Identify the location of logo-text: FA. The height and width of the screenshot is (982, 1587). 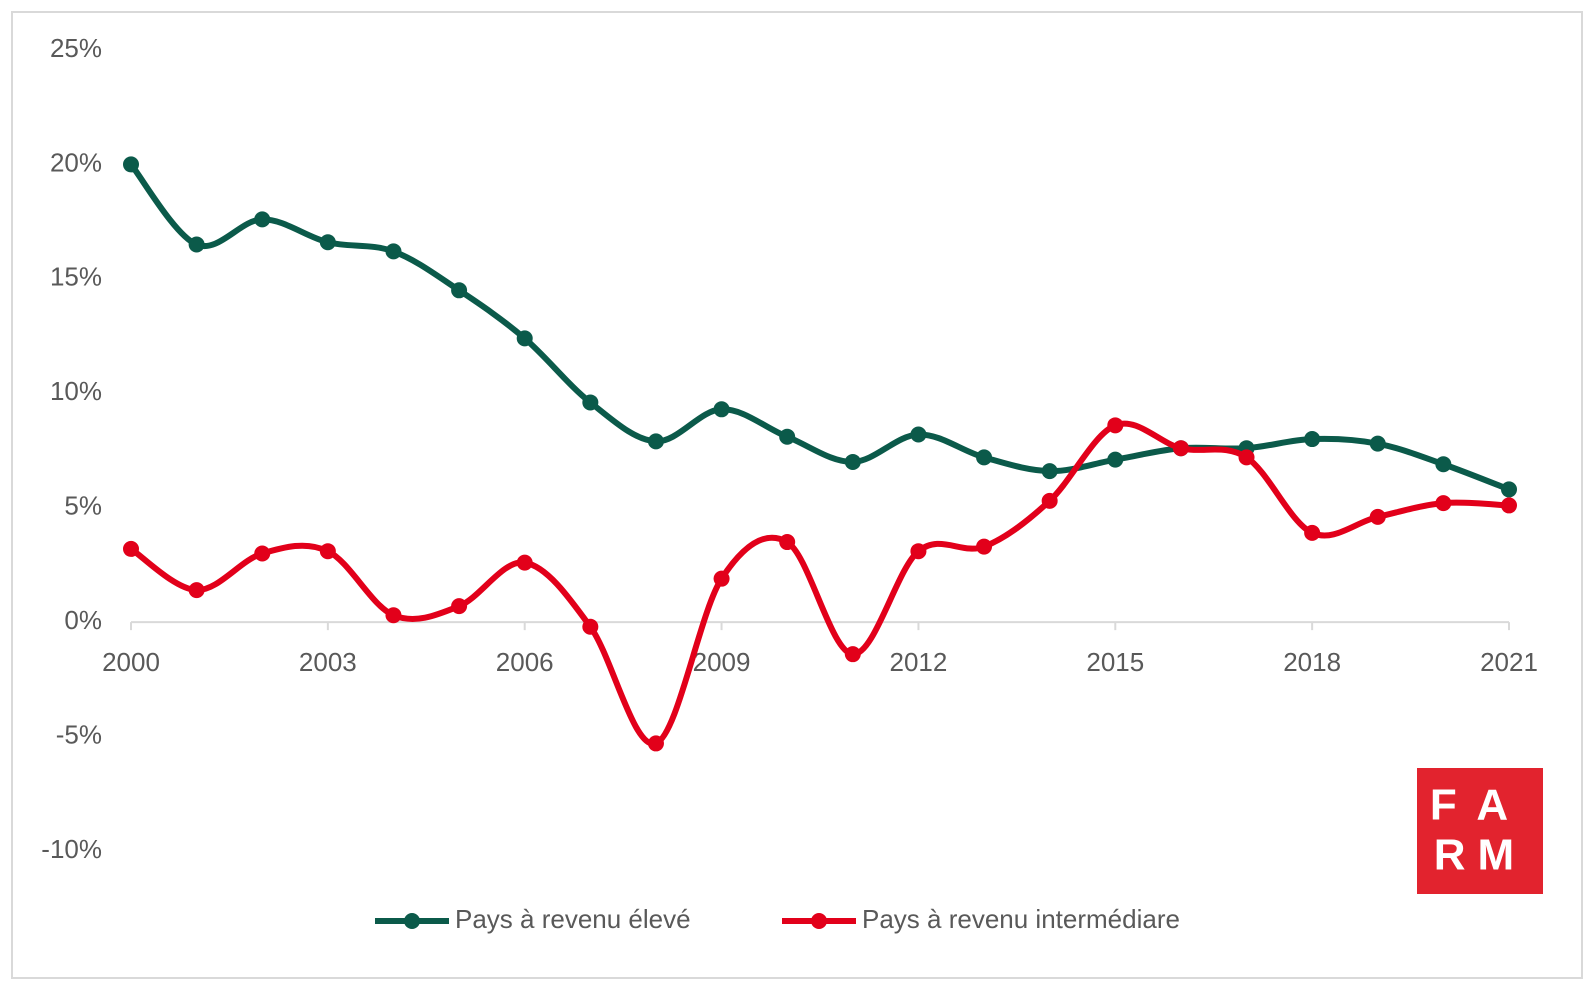
(1480, 805).